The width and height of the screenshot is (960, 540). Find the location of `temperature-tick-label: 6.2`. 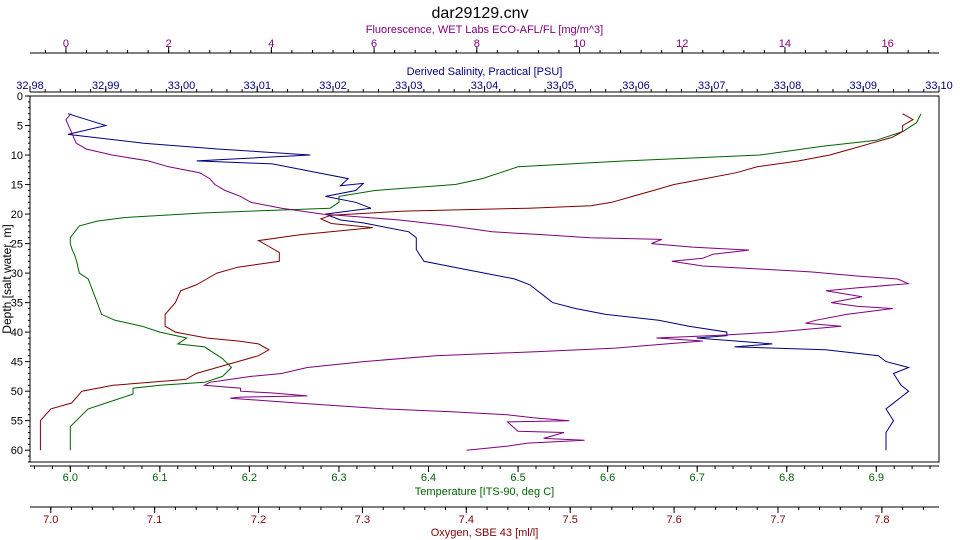

temperature-tick-label: 6.2 is located at coordinates (249, 478).